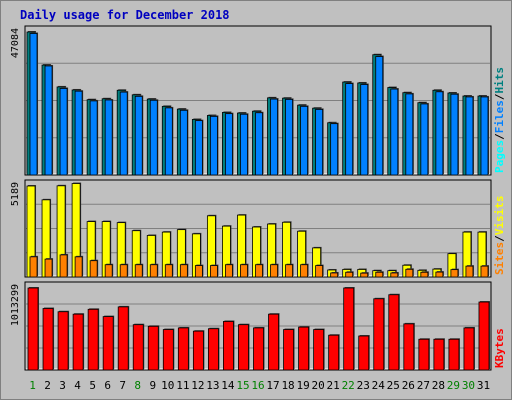 This screenshot has width=512, height=400. Describe the element at coordinates (438, 385) in the screenshot. I see `x-tick-label: 28` at that location.